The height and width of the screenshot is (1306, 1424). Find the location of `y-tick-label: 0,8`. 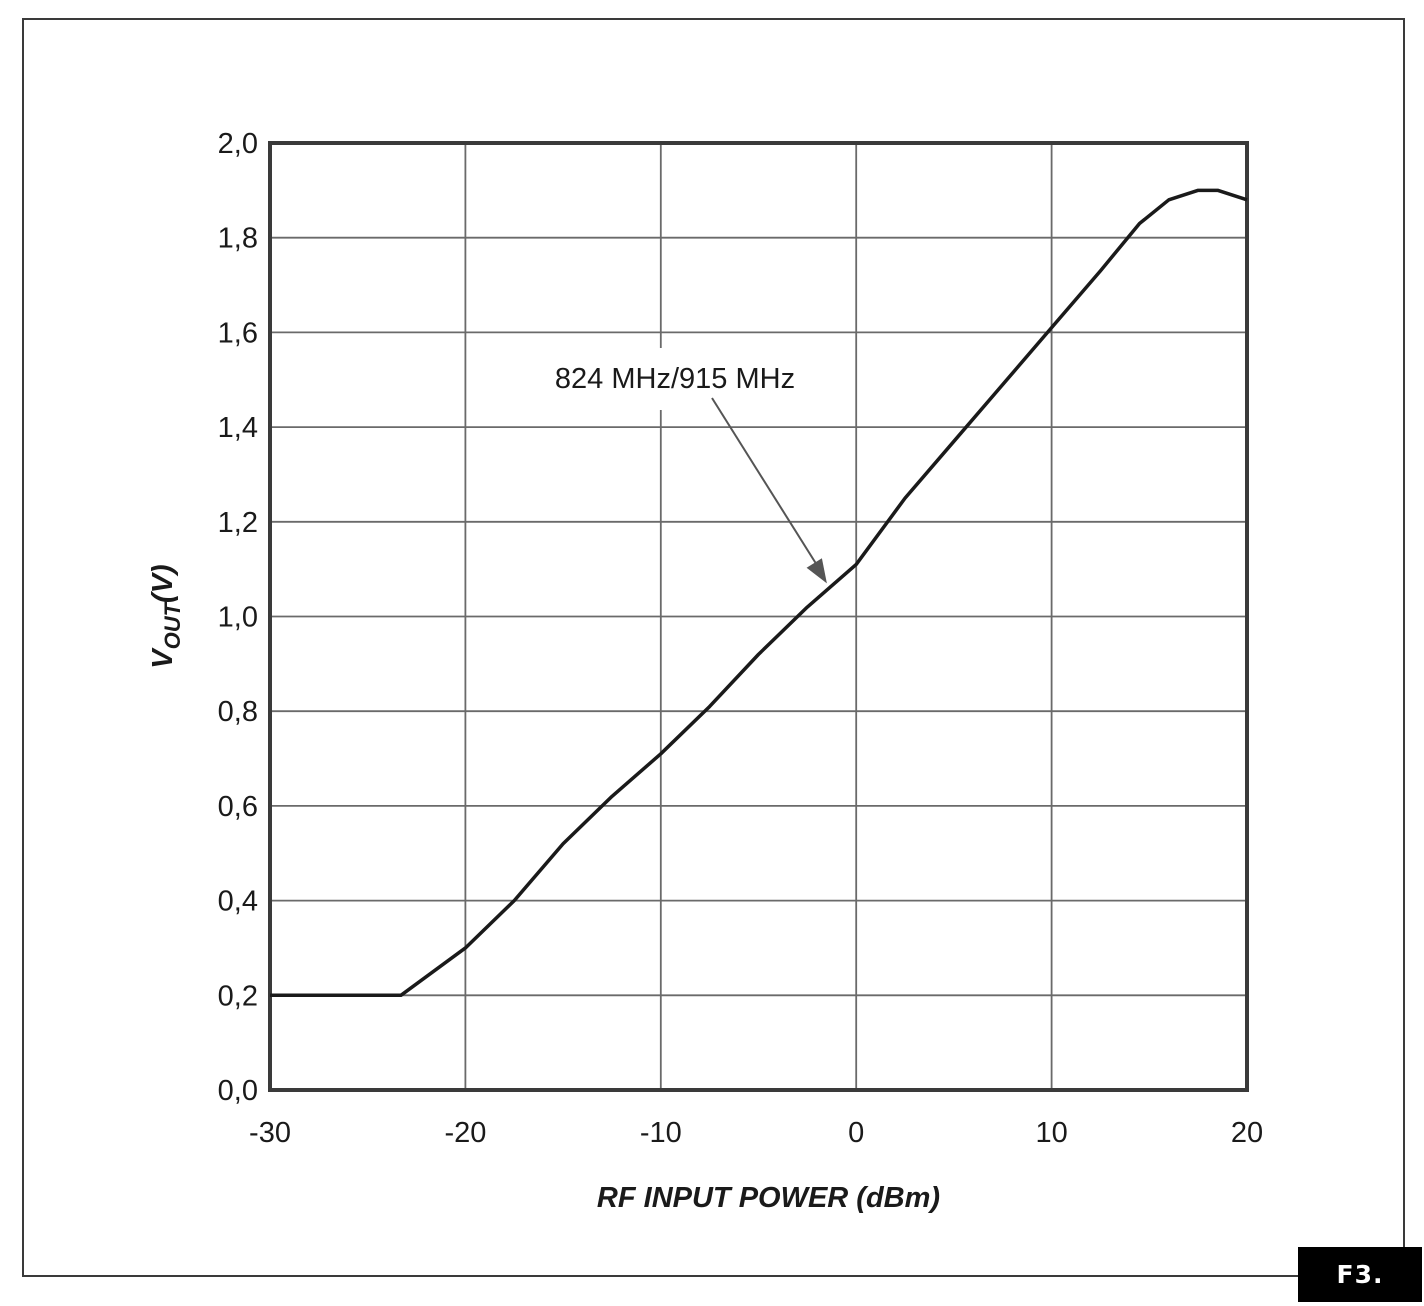

y-tick-label: 0,8 is located at coordinates (238, 712).